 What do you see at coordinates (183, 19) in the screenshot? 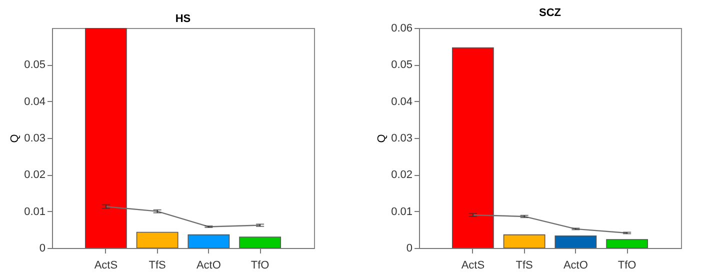
I see `chart-title: HS` at bounding box center [183, 19].